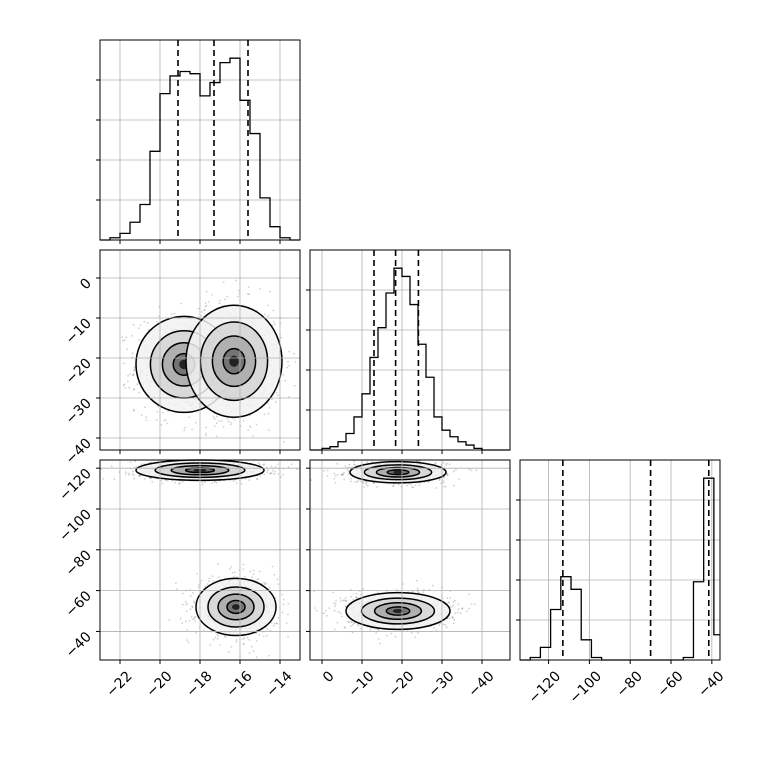  What do you see at coordinates (199, 559) in the screenshot?
I see `pair-p0-p2` at bounding box center [199, 559].